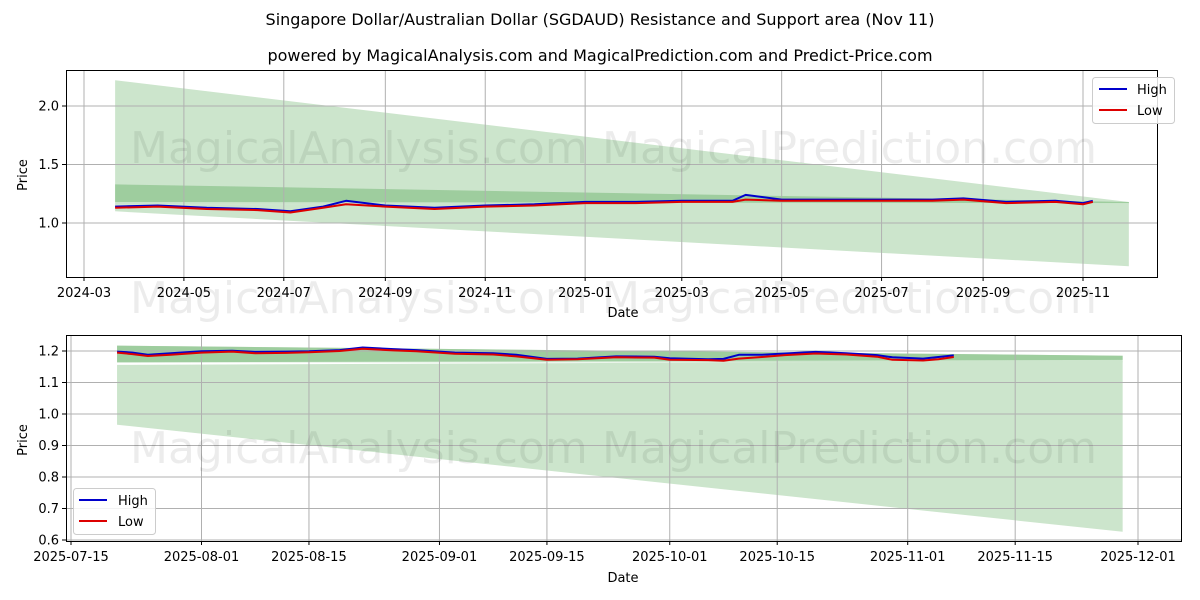 Image resolution: width=1200 pixels, height=600 pixels. What do you see at coordinates (48, 383) in the screenshot?
I see `y-tick-label: 1.1` at bounding box center [48, 383].